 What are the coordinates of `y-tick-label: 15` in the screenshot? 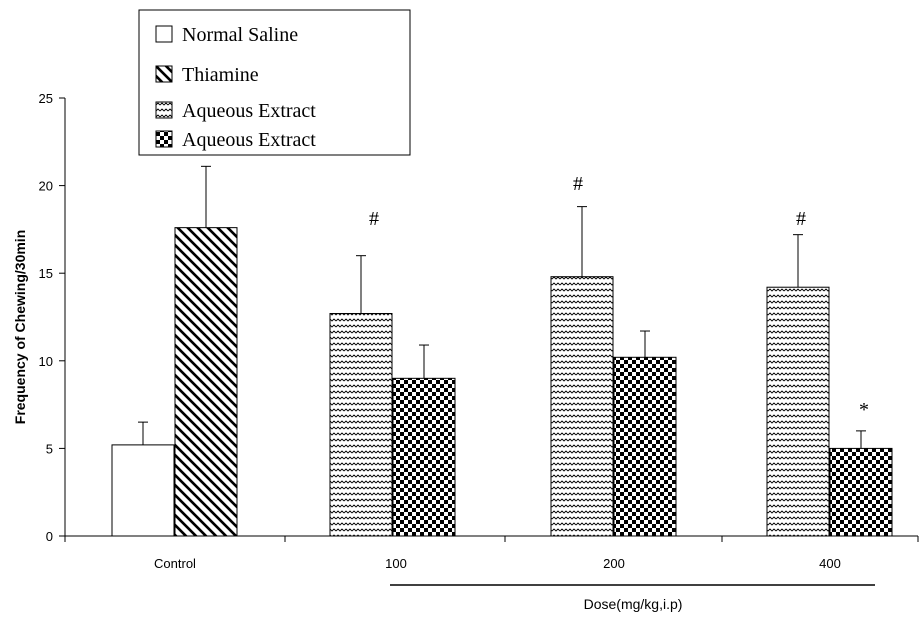 It's located at (46, 273).